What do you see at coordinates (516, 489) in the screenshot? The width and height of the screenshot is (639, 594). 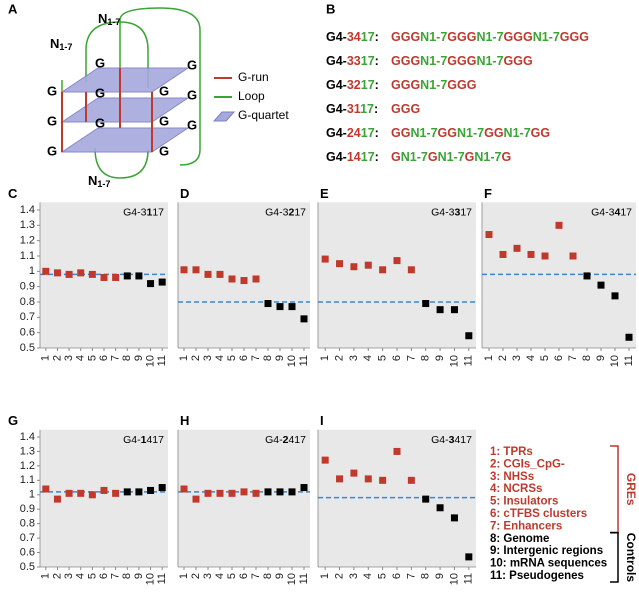 I see `legend-item: 4: NCRSs` at bounding box center [516, 489].